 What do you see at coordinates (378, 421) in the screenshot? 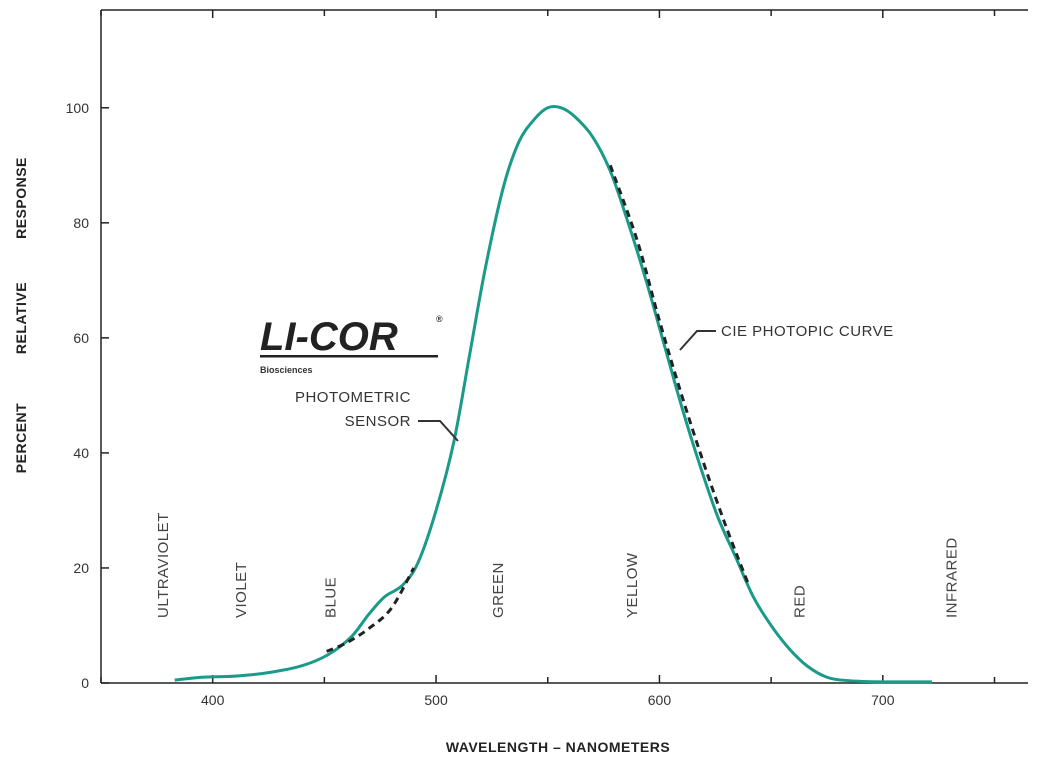
I see `sensor-label-line2: SENSOR` at bounding box center [378, 421].